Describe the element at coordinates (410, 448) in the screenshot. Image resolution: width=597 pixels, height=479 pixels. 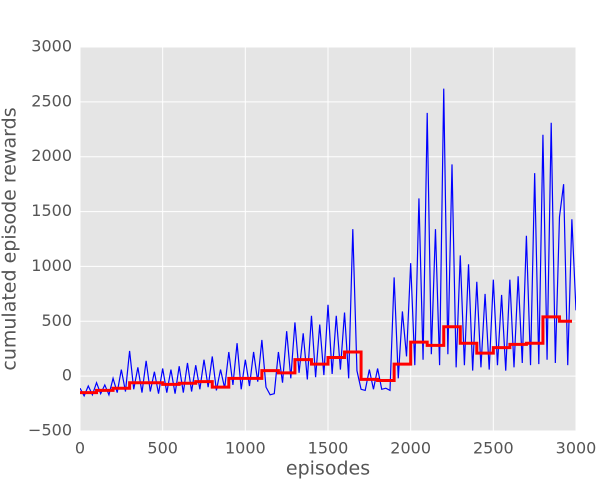
I see `x-tick-label: 2000` at that location.